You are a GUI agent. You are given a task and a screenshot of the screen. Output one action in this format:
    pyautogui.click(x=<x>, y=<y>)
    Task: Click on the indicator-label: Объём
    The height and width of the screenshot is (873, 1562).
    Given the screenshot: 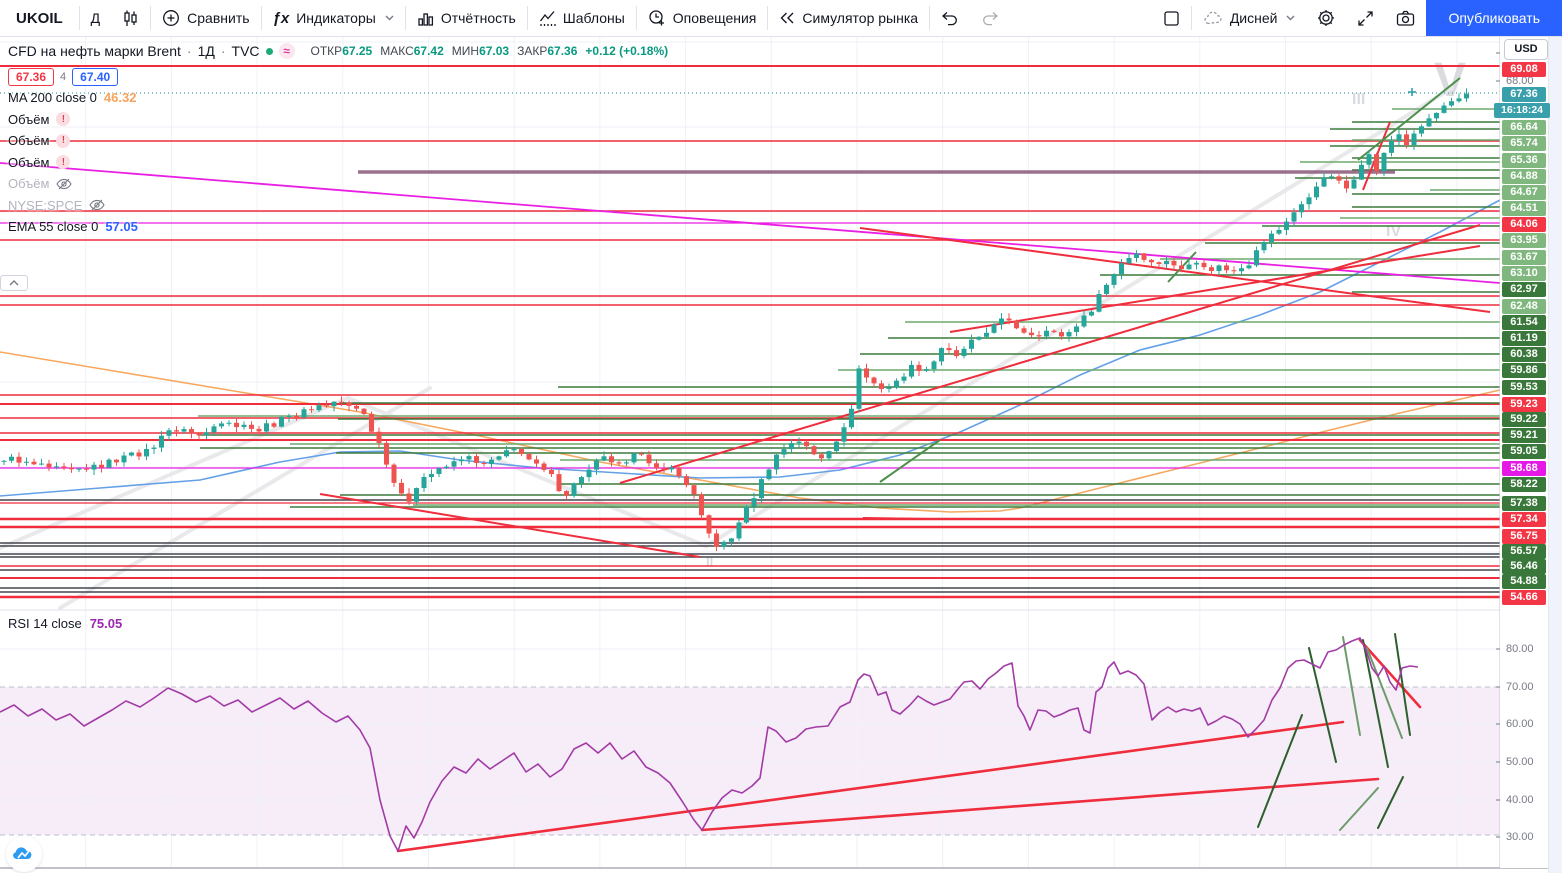 What is the action you would take?
    pyautogui.click(x=29, y=184)
    